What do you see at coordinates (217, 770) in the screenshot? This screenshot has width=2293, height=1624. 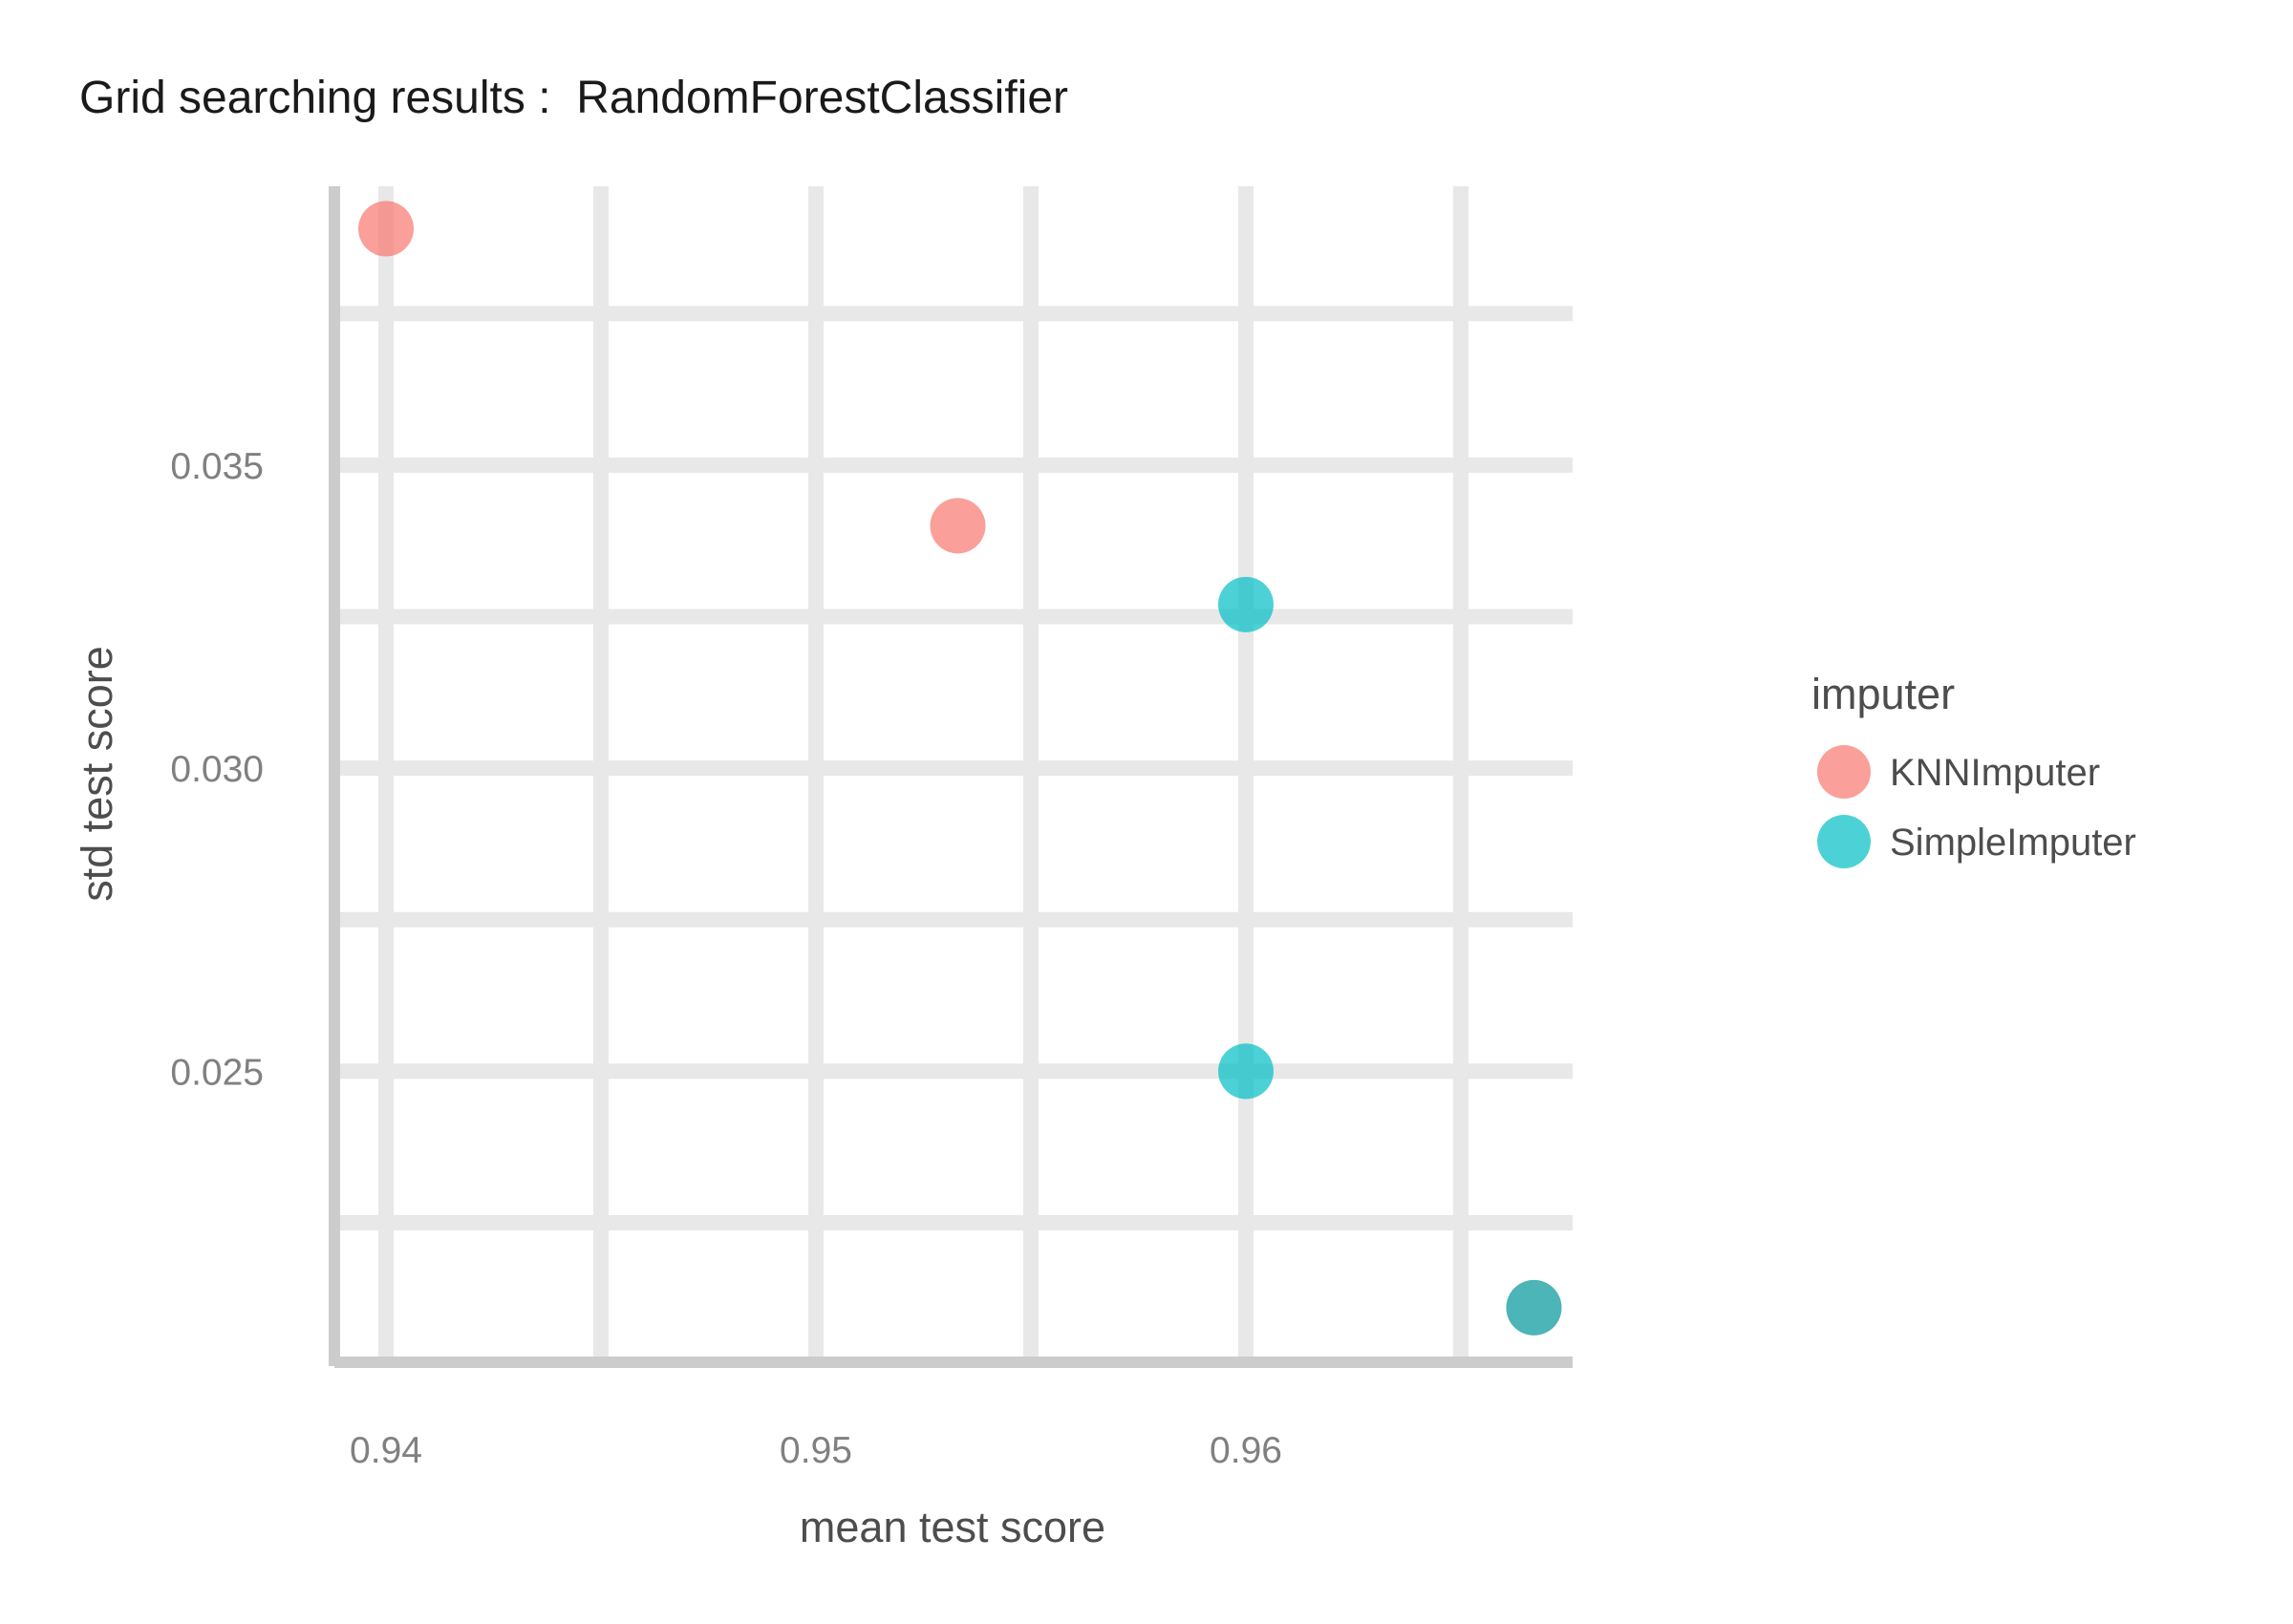 I see `y-tick-label: 0.030` at bounding box center [217, 770].